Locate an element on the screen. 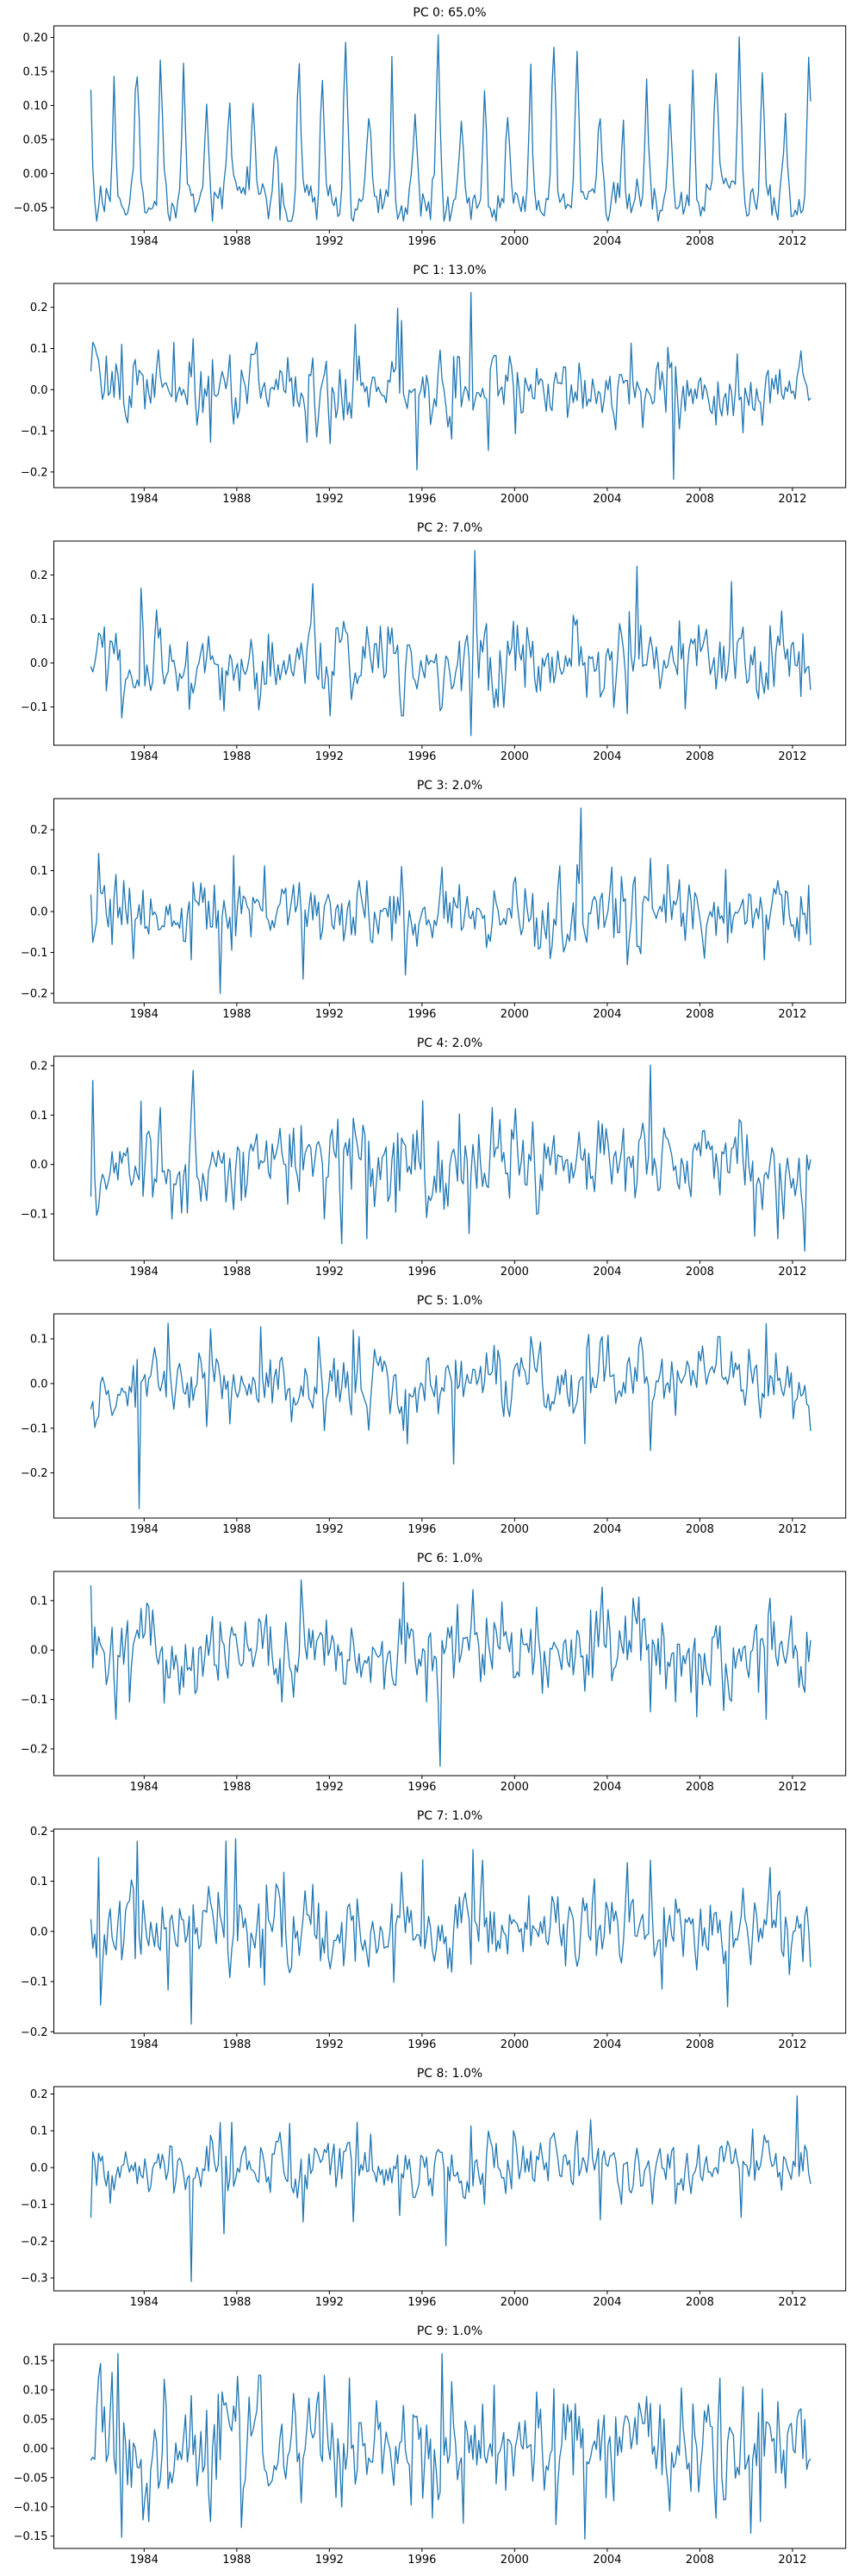  pc7-series-line is located at coordinates (451, 1932).